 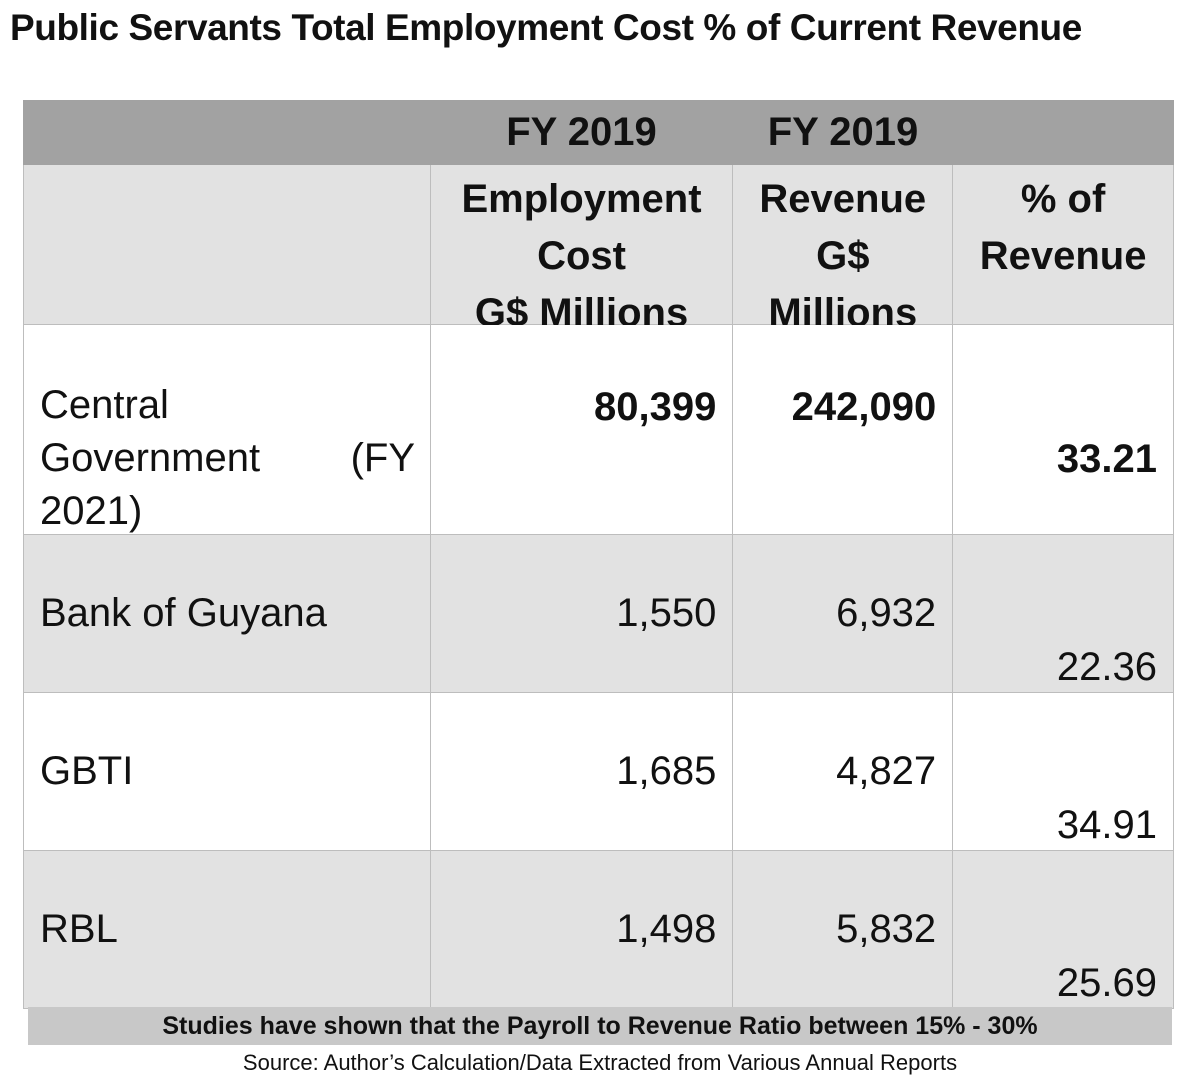 What do you see at coordinates (581, 132) in the screenshot?
I see `fiscal-year-header-employment: FY 2019` at bounding box center [581, 132].